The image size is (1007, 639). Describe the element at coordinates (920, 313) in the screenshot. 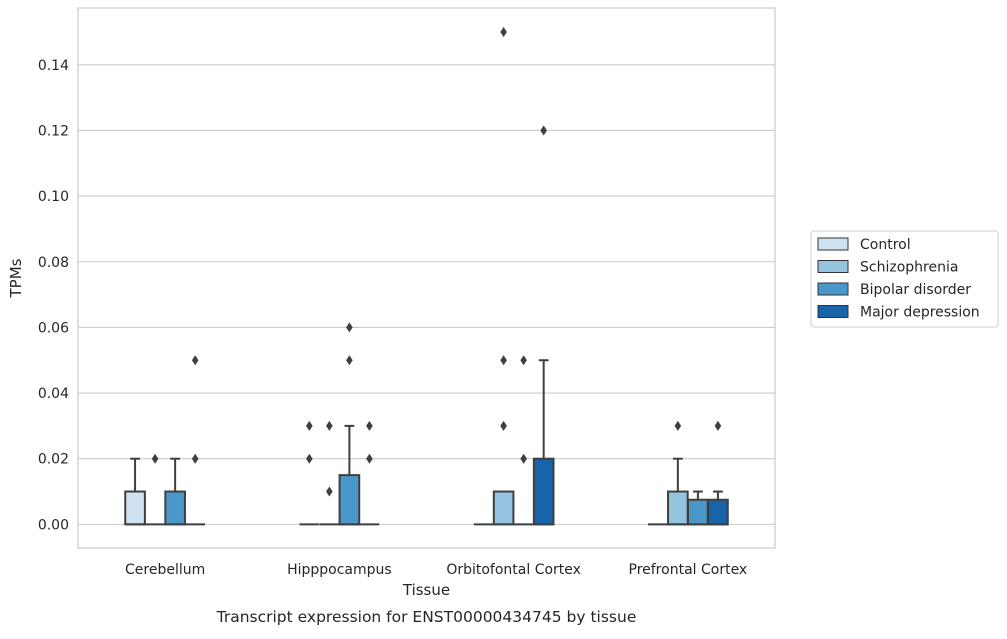

I see `legend-label-3: Major depression` at that location.